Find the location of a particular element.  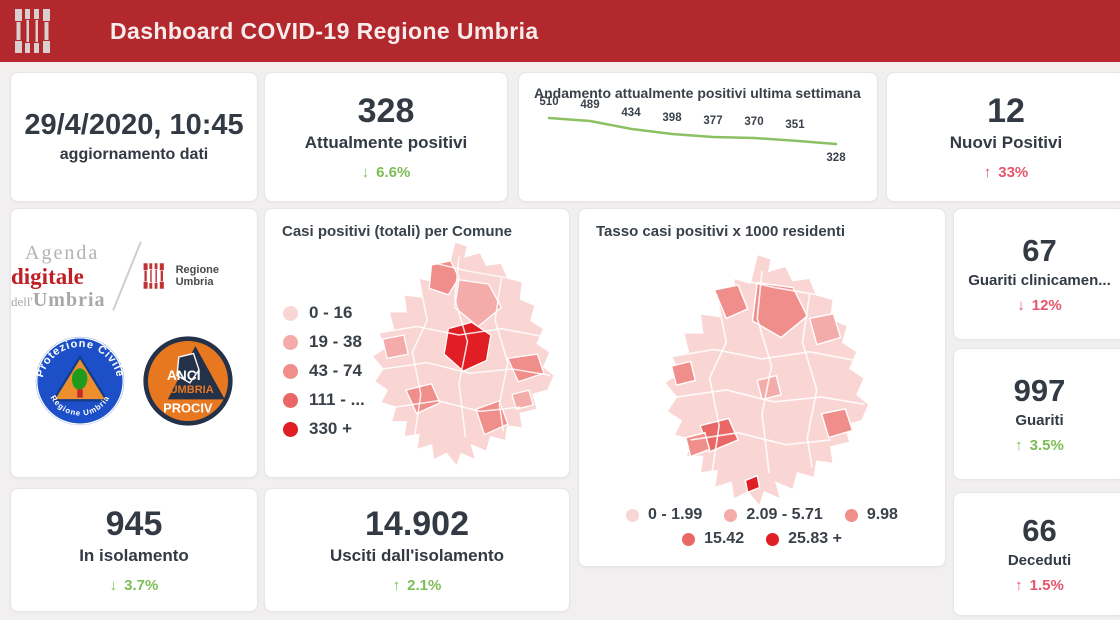

attualmente-positivi-label: Attualmente positivi is located at coordinates (386, 143).